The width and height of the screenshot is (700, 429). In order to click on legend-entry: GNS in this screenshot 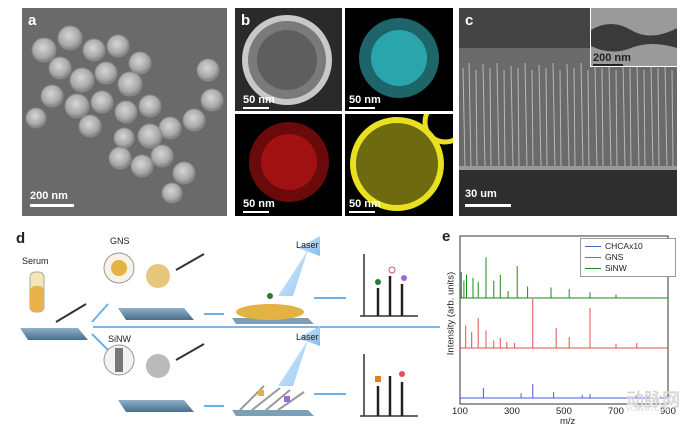, I will do `click(628, 257)`.